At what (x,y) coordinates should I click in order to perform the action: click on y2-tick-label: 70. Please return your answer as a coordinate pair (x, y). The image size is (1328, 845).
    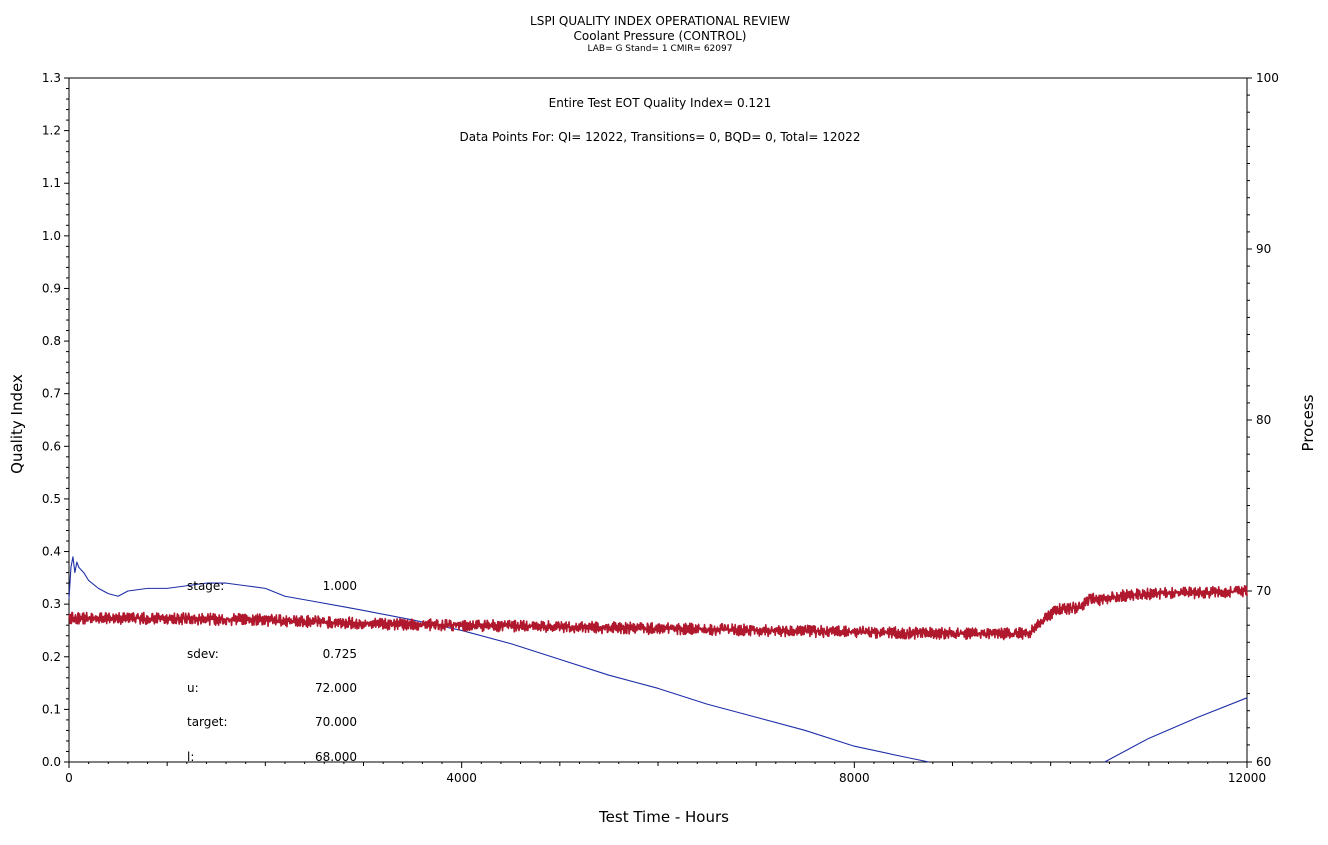
    Looking at the image, I should click on (1263, 591).